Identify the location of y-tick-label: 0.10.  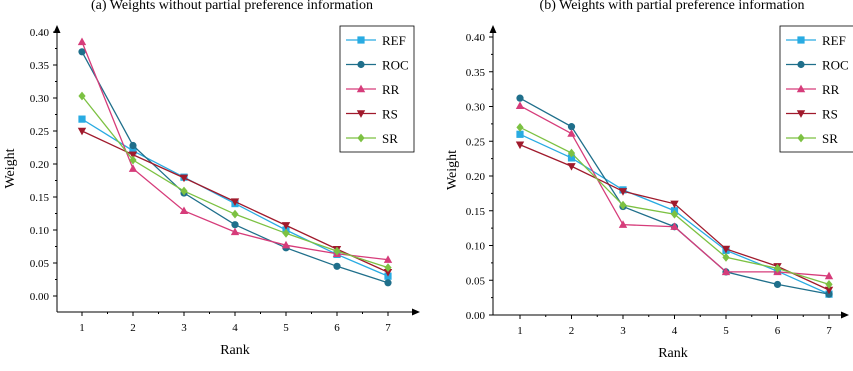
(40, 231).